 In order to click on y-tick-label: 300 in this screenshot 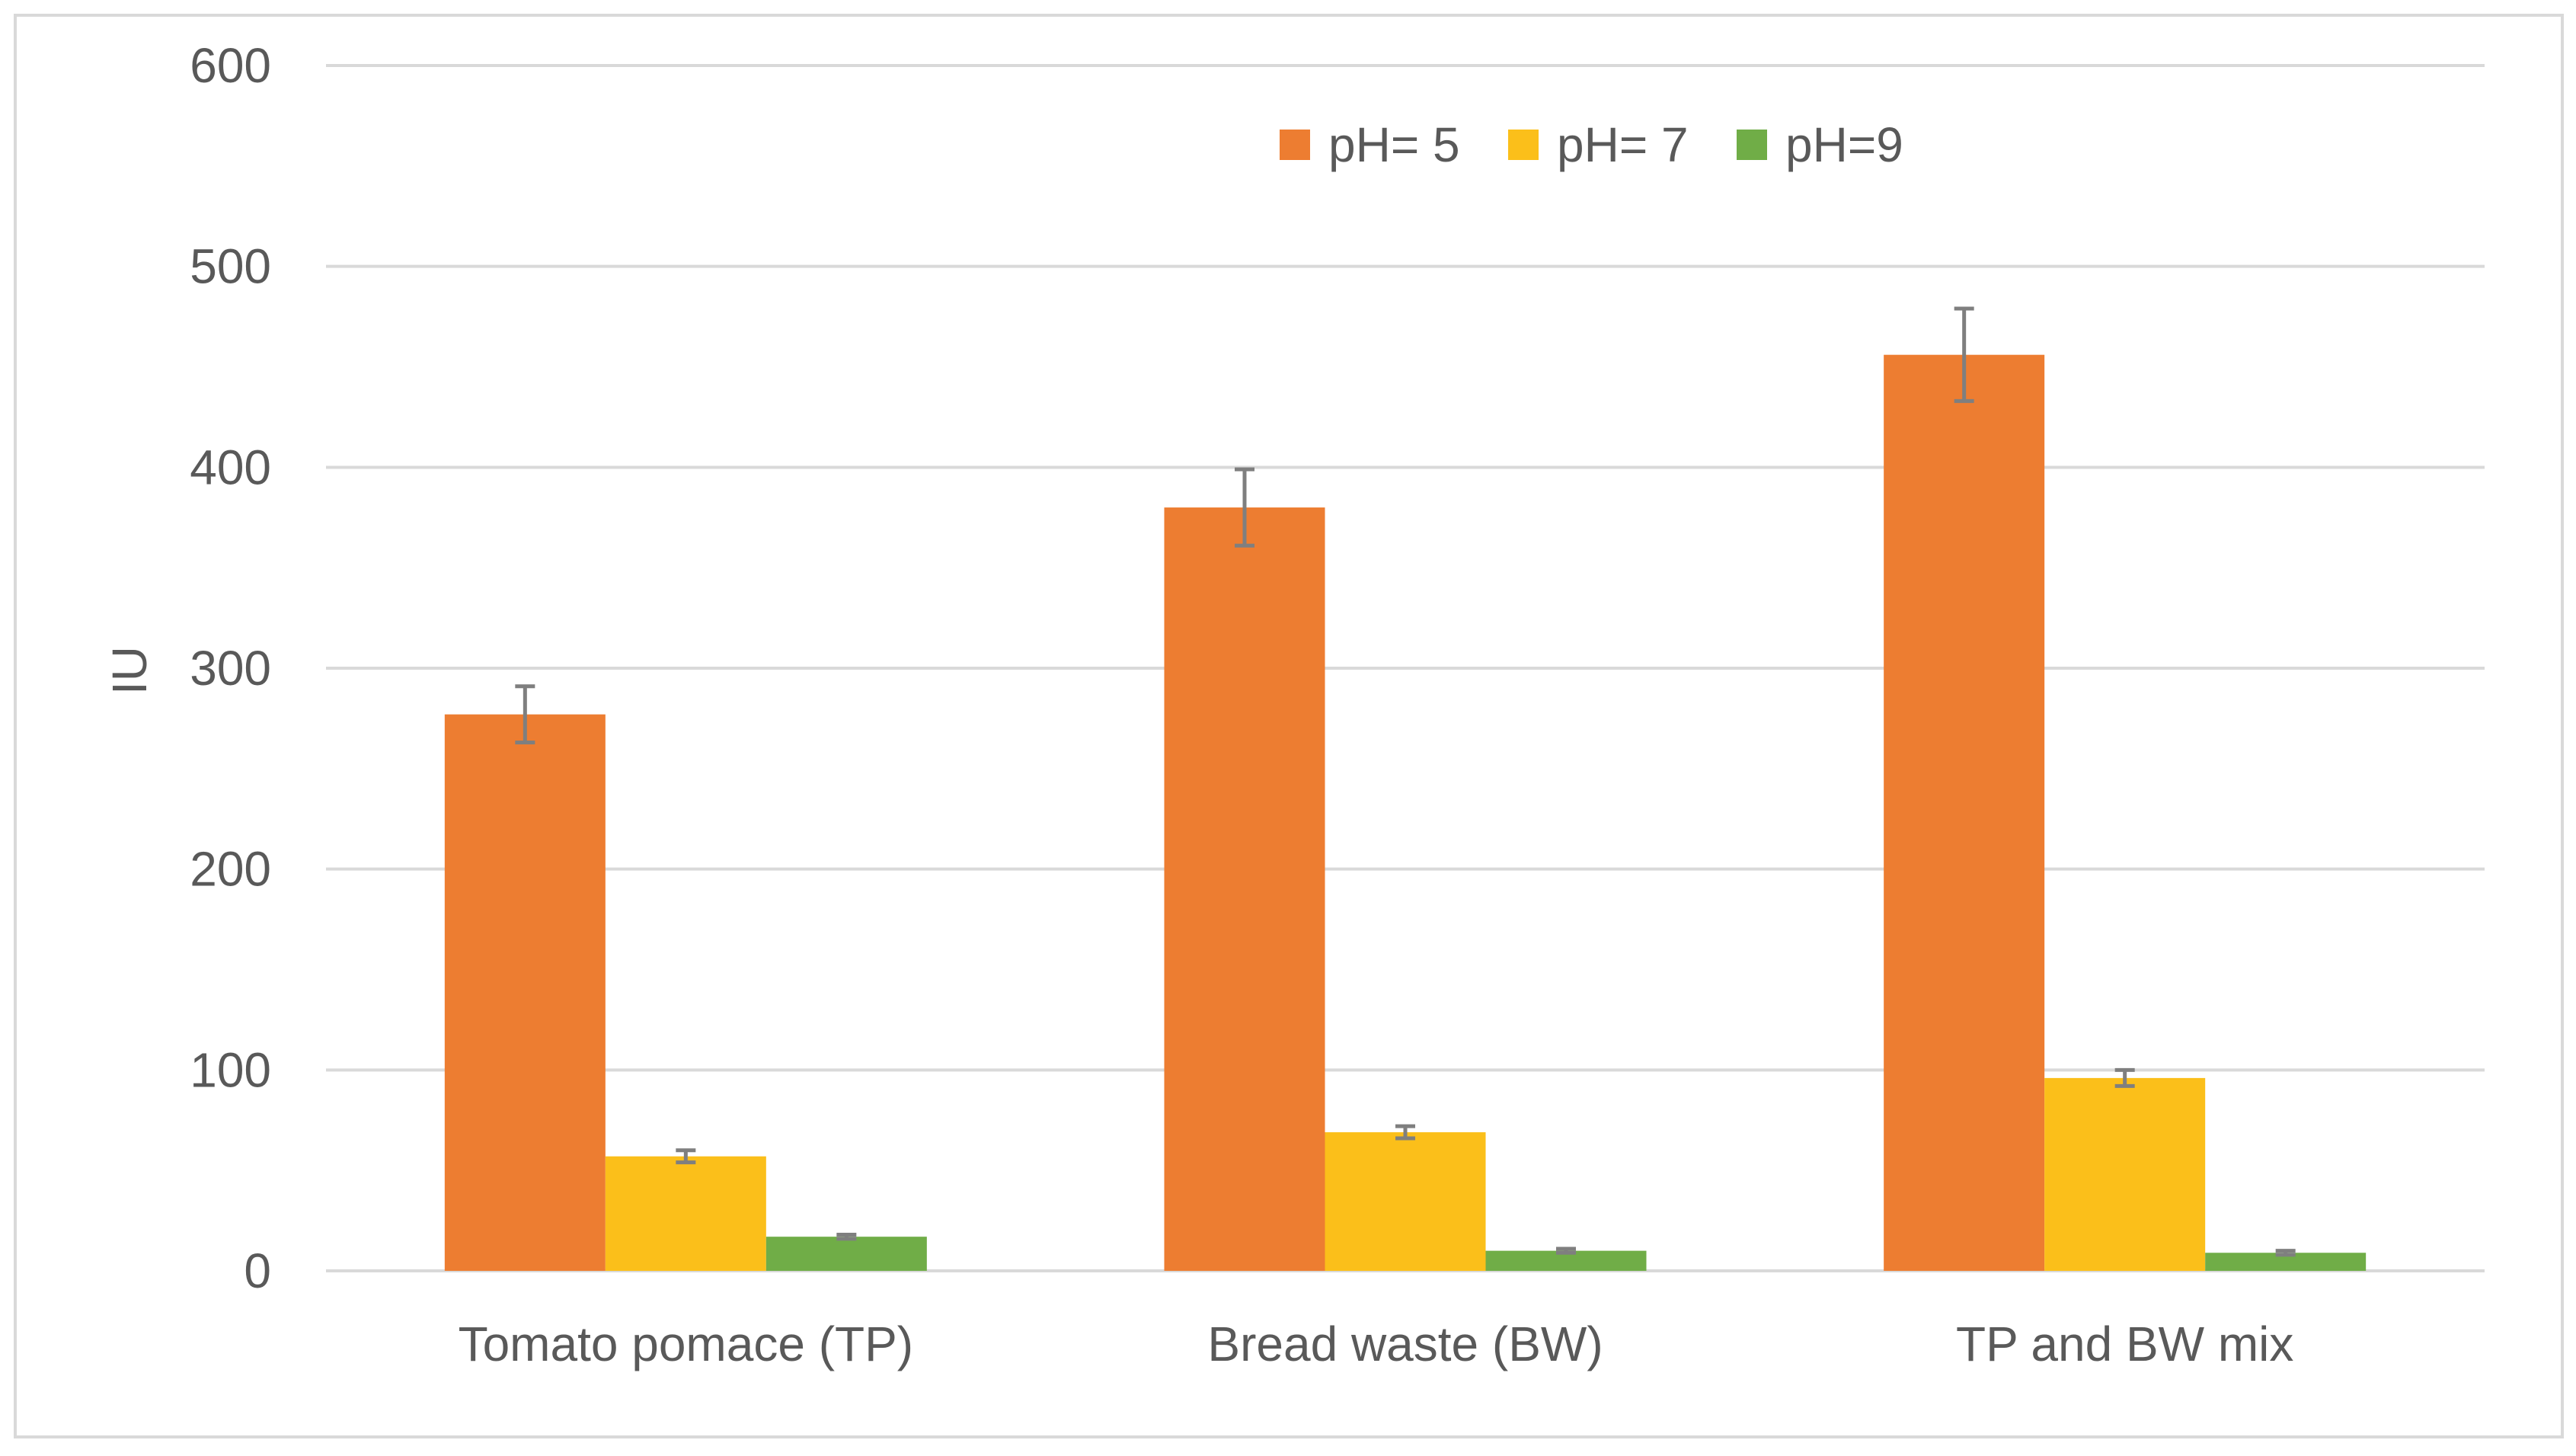, I will do `click(231, 668)`.